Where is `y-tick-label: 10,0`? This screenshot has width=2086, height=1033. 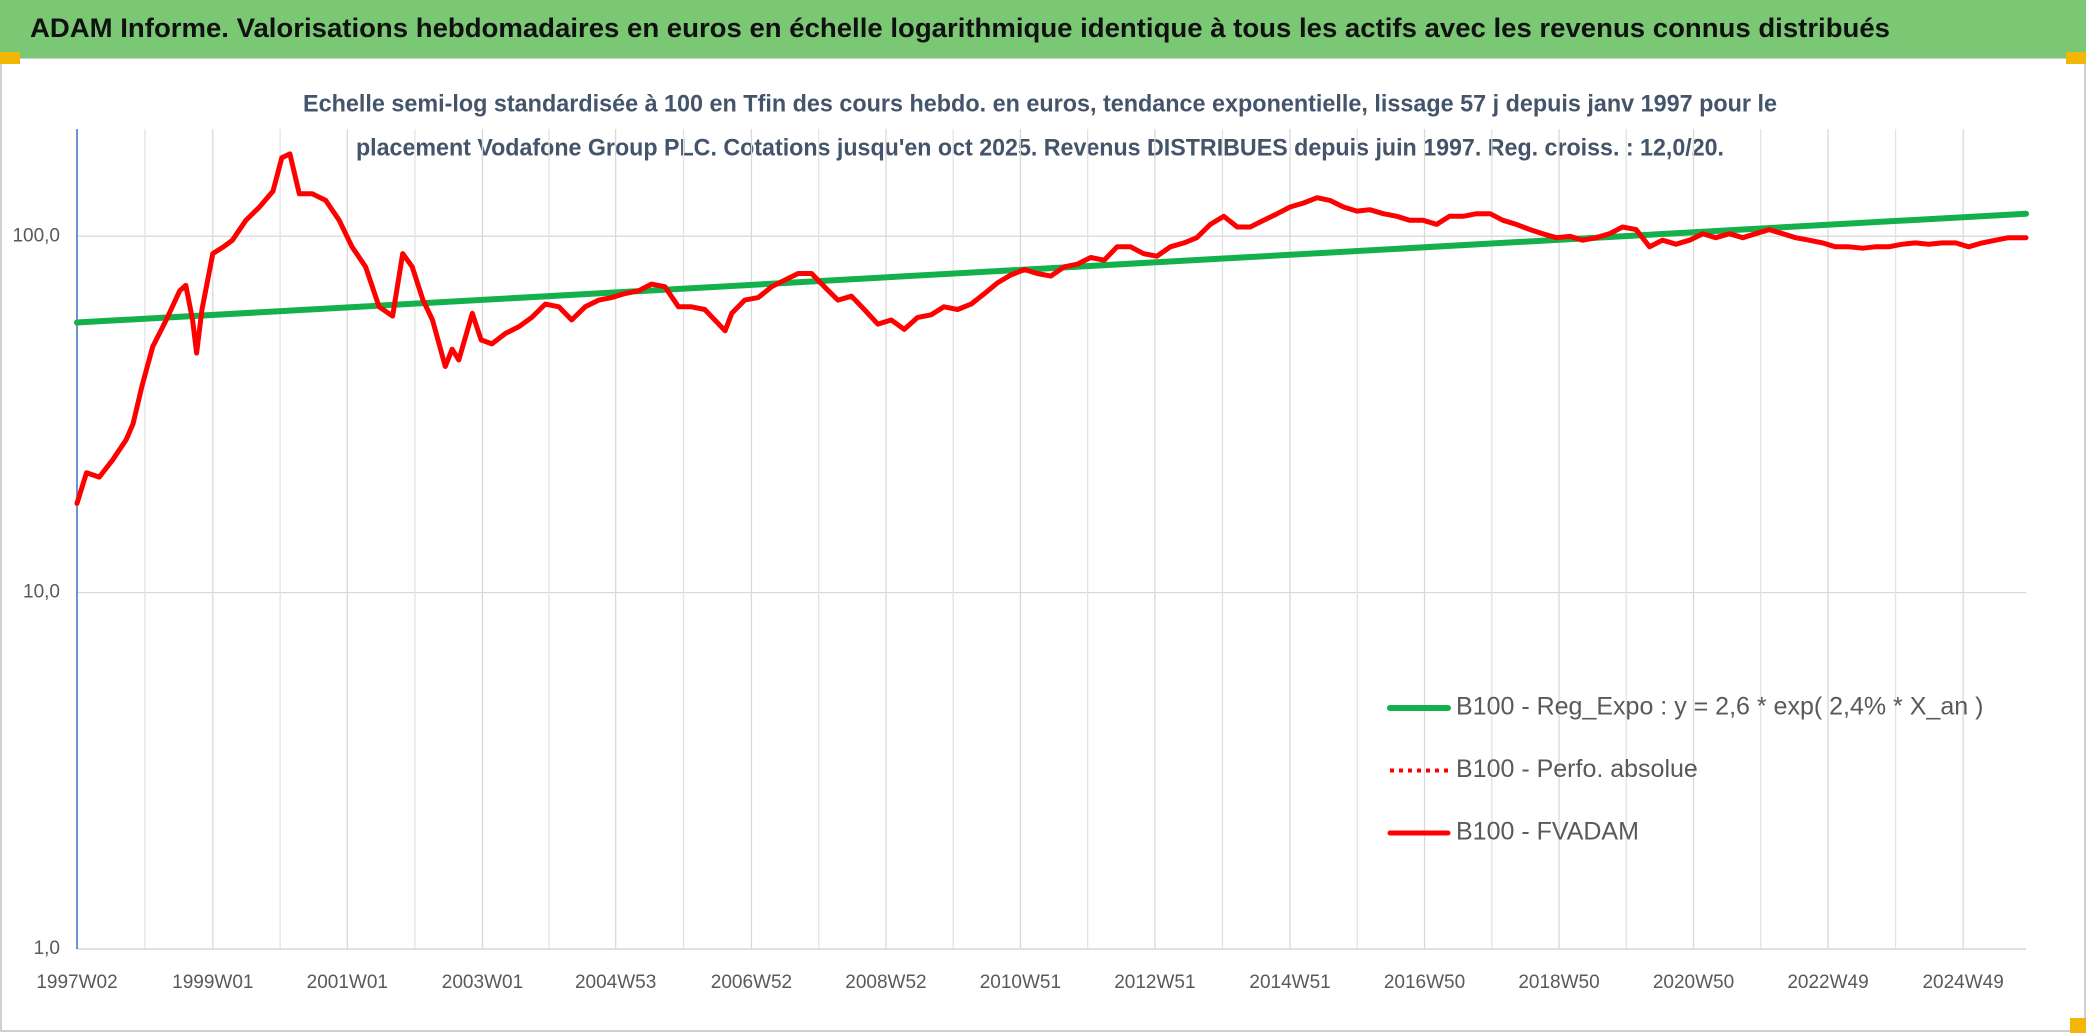 y-tick-label: 10,0 is located at coordinates (41, 592).